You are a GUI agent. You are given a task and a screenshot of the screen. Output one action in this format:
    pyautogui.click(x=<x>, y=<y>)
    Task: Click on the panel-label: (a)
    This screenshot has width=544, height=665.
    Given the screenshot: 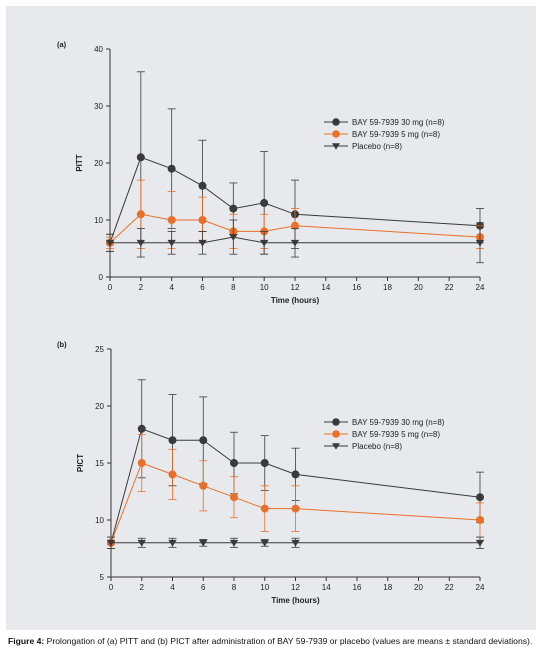 What is the action you would take?
    pyautogui.click(x=62, y=44)
    